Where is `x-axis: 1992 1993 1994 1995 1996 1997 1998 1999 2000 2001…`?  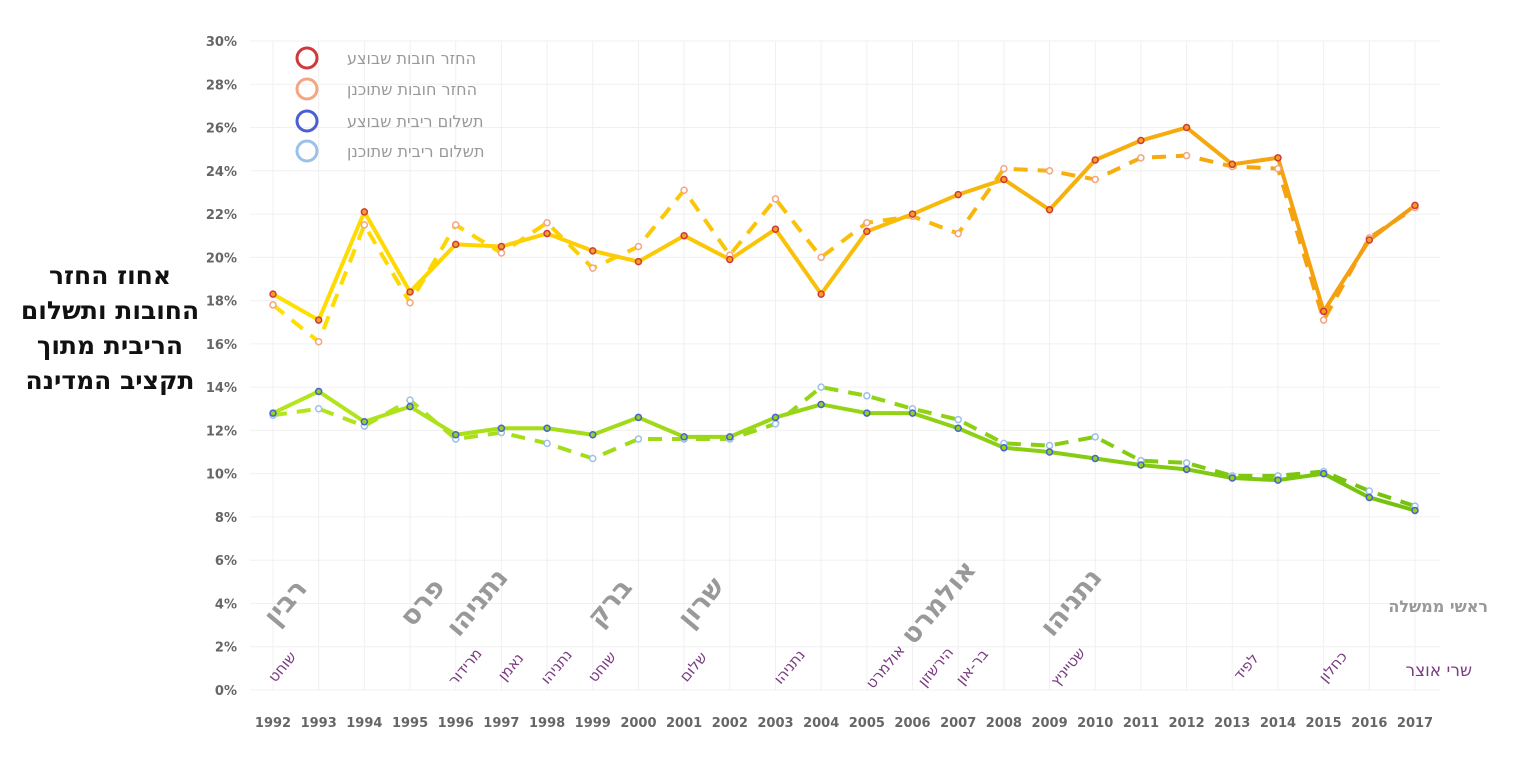
x-axis: 1992 1993 1994 1995 1996 1997 1998 1999 2000 2001… is located at coordinates (844, 723).